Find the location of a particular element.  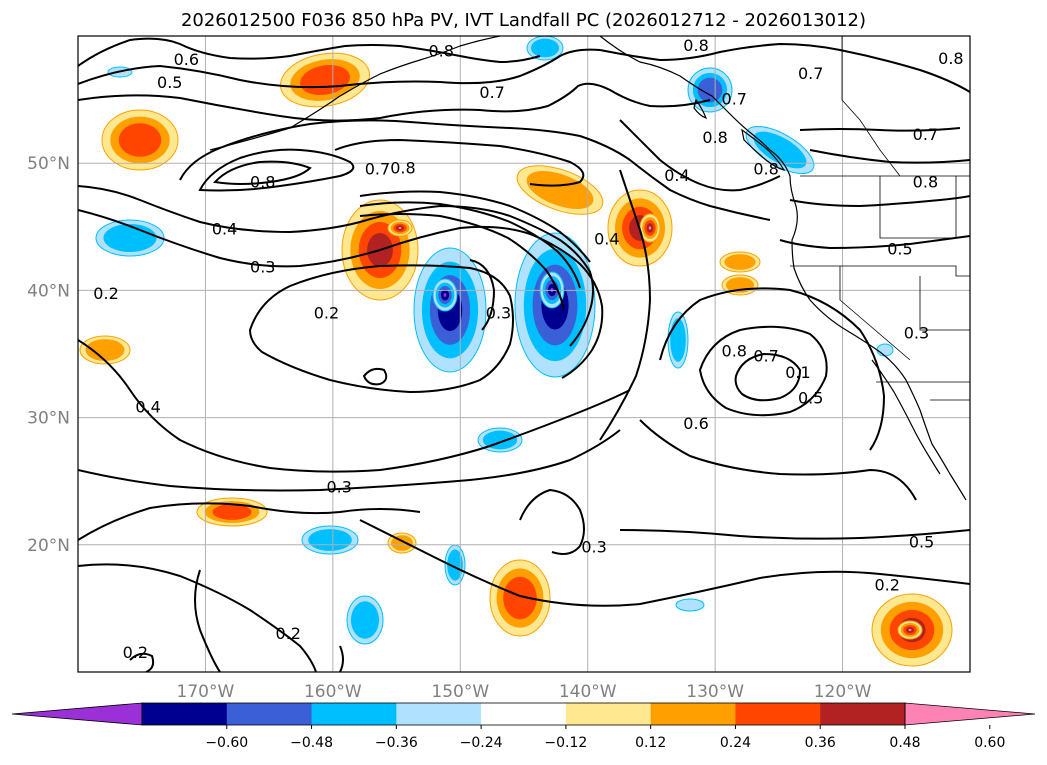

colorbar-extend-min is located at coordinates (77, 714).